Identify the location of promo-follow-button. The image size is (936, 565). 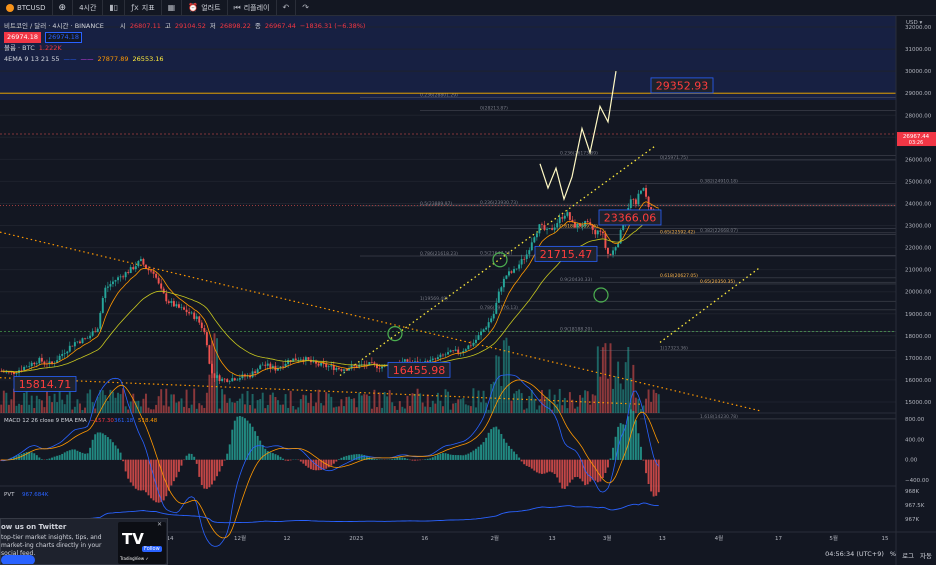
(18, 559).